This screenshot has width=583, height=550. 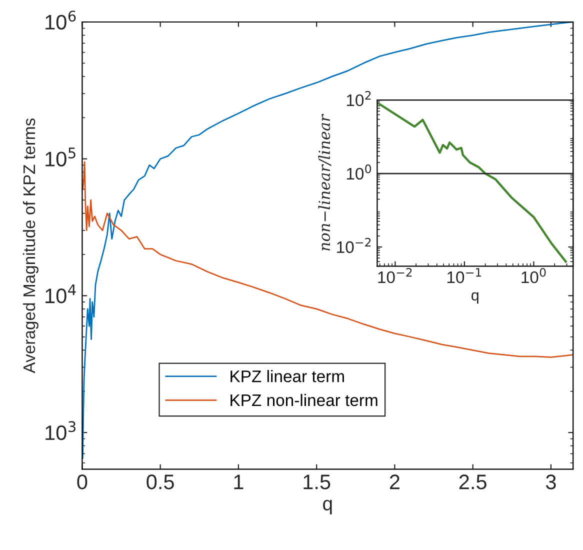 What do you see at coordinates (395, 276) in the screenshot?
I see `x-tick-label: 10$^{−2}$` at bounding box center [395, 276].